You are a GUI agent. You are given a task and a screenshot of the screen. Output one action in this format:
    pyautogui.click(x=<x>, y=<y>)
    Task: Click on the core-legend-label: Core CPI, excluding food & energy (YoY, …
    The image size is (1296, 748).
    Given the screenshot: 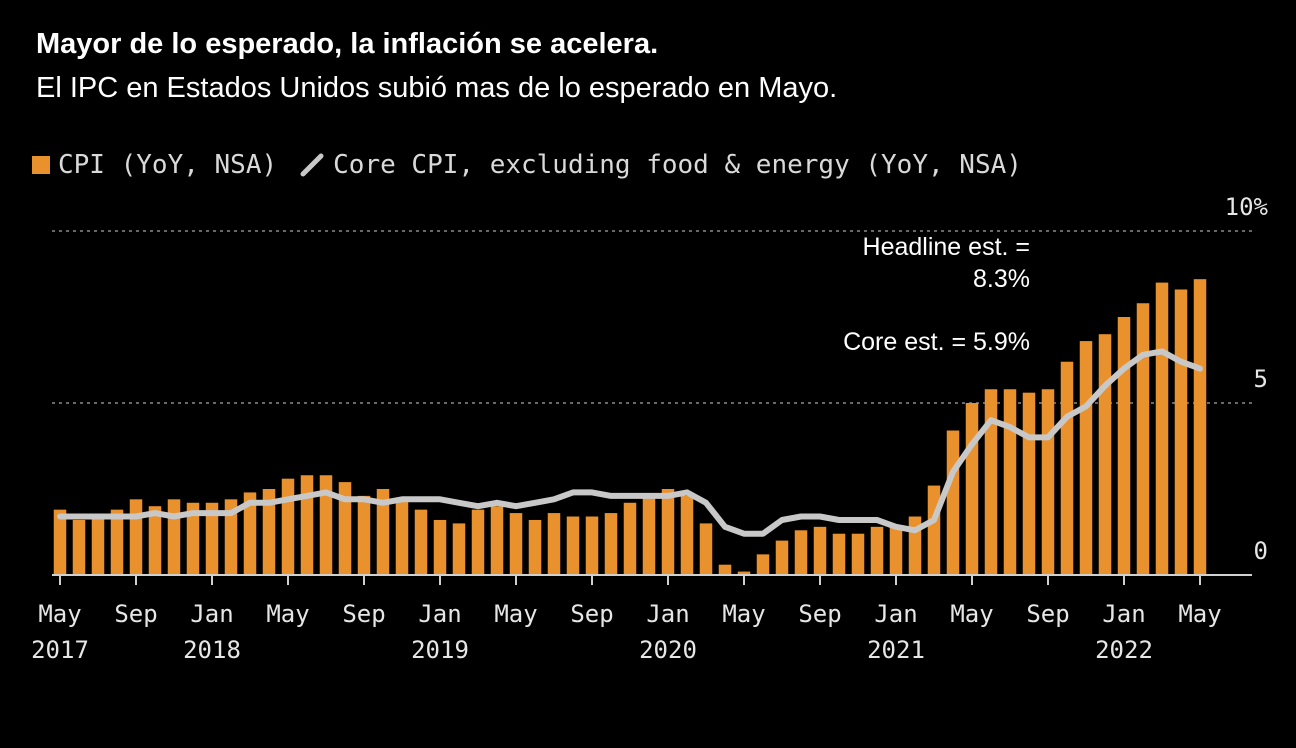 What is the action you would take?
    pyautogui.click(x=677, y=165)
    